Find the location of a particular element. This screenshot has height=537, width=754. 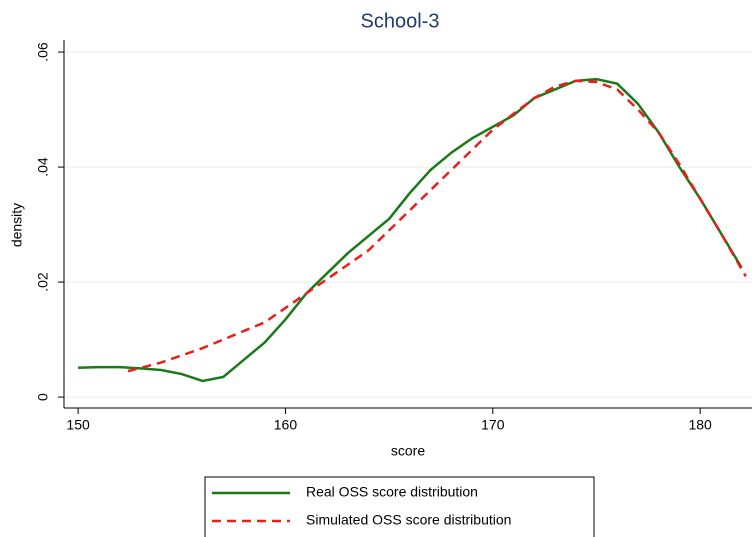

y-tick-label: .02 is located at coordinates (43, 282).